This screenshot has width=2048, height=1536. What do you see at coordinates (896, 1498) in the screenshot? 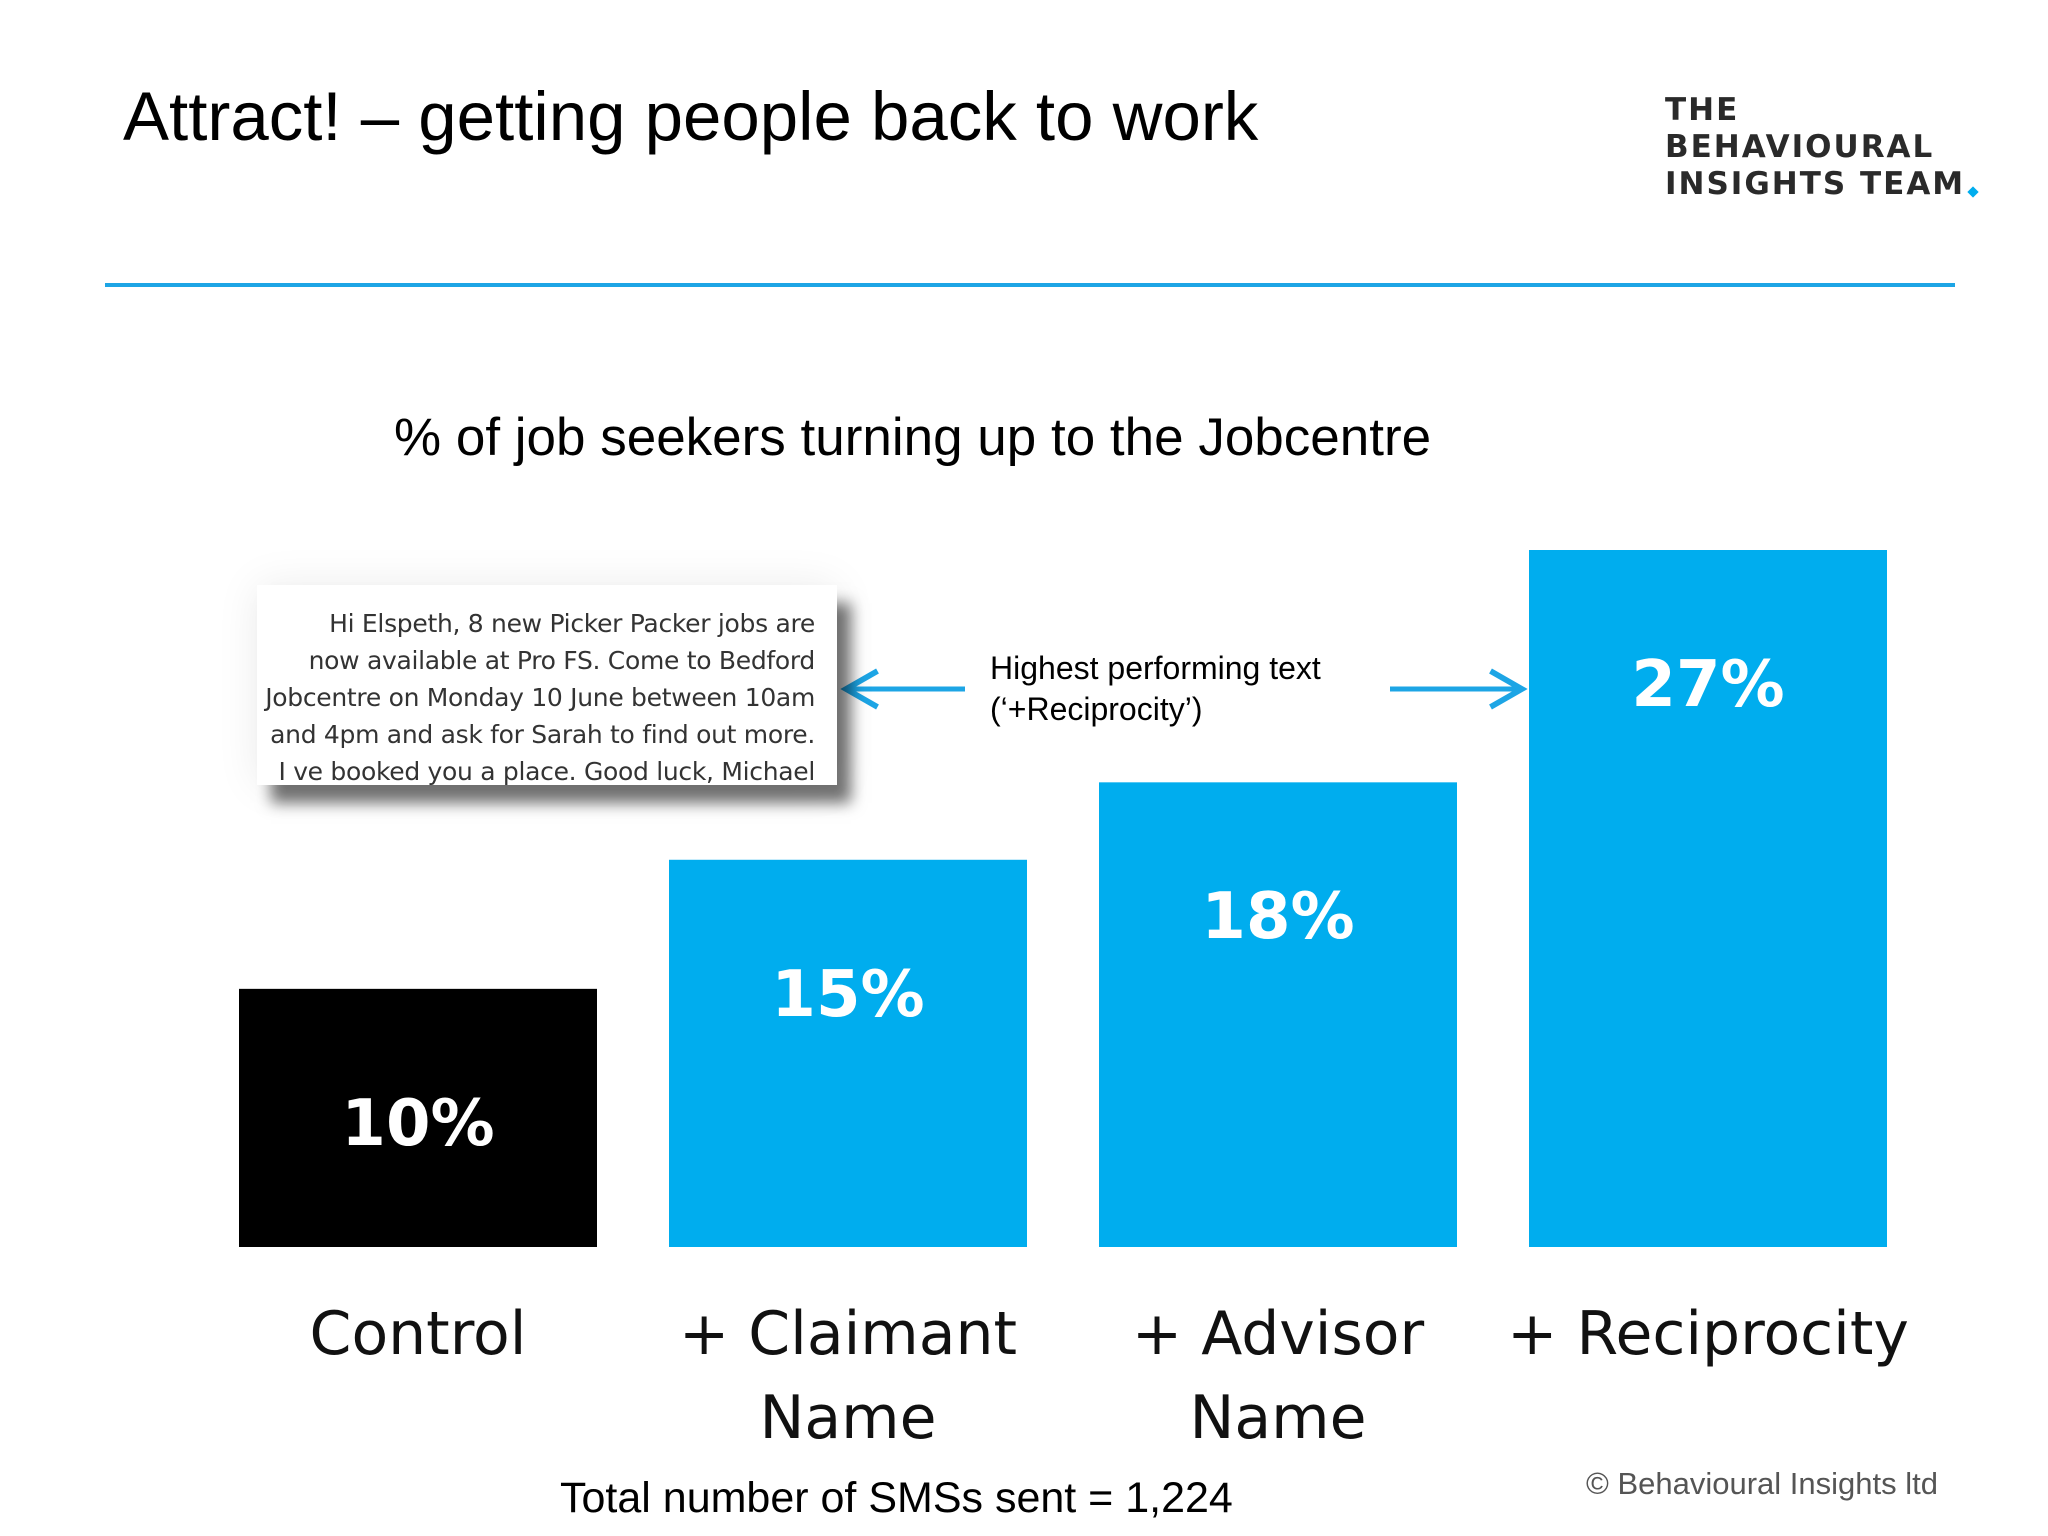
I see `total-sms-note: Total number of SMSs sent = 1,224` at bounding box center [896, 1498].